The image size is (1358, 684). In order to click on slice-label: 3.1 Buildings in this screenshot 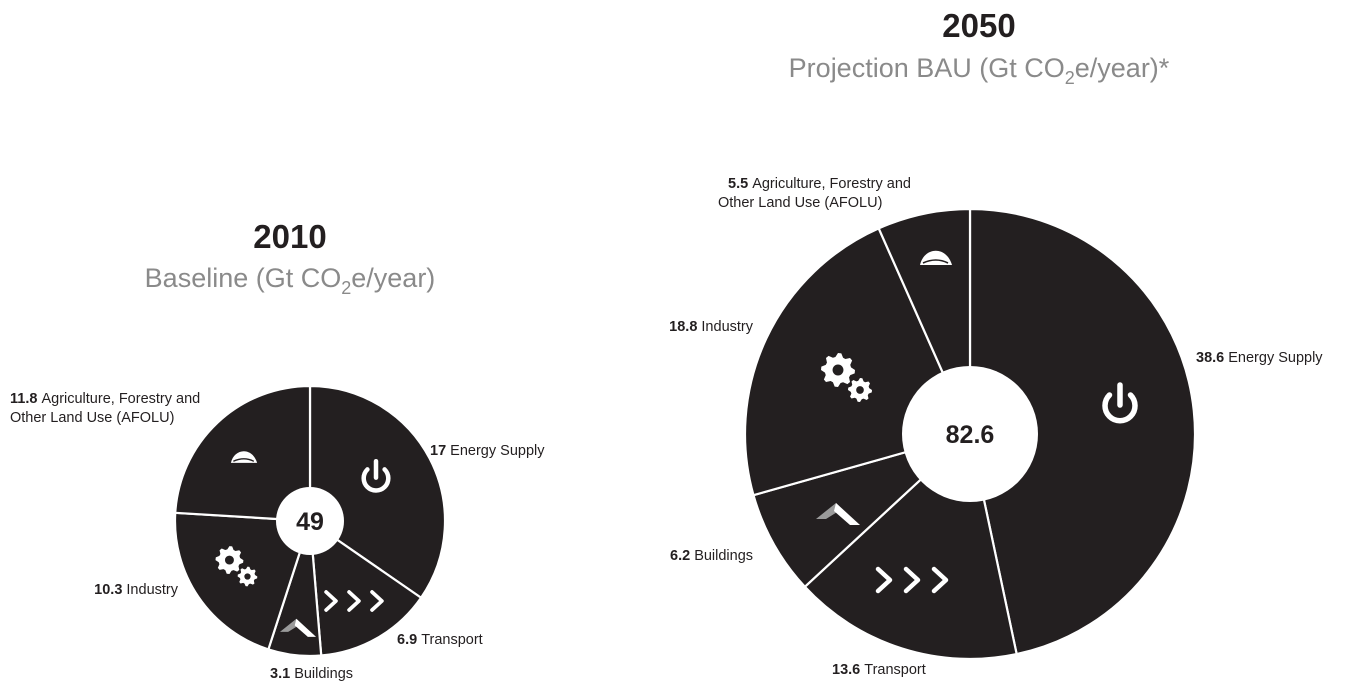, I will do `click(311, 674)`.